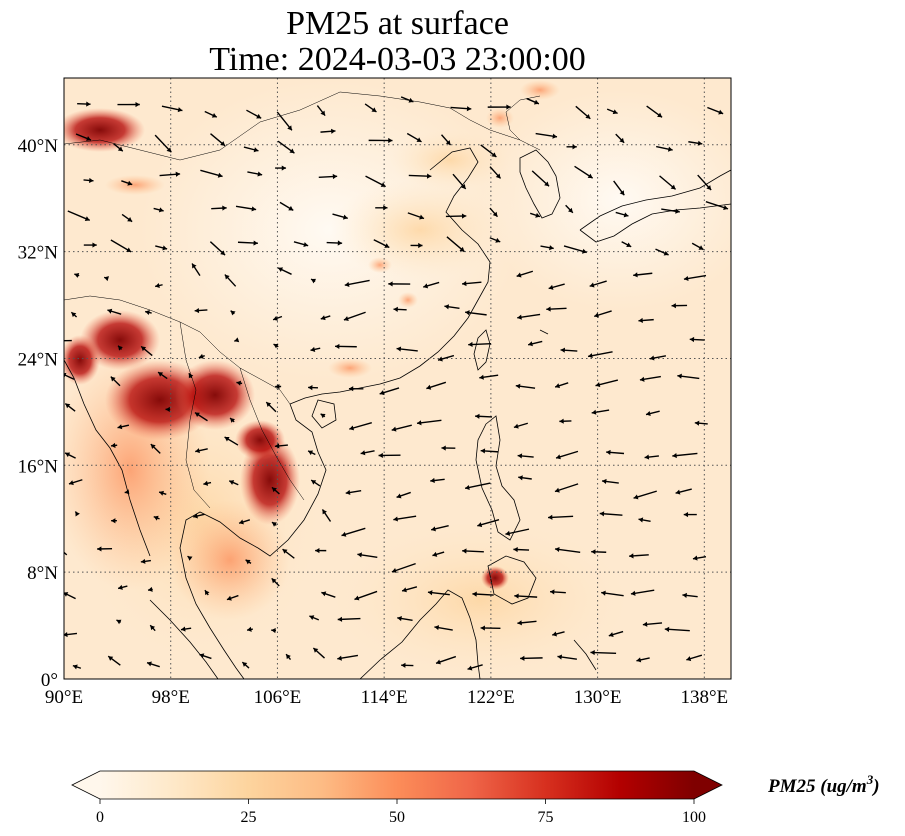 The width and height of the screenshot is (905, 836). What do you see at coordinates (491, 697) in the screenshot?
I see `lon-tick-label: 122°E` at bounding box center [491, 697].